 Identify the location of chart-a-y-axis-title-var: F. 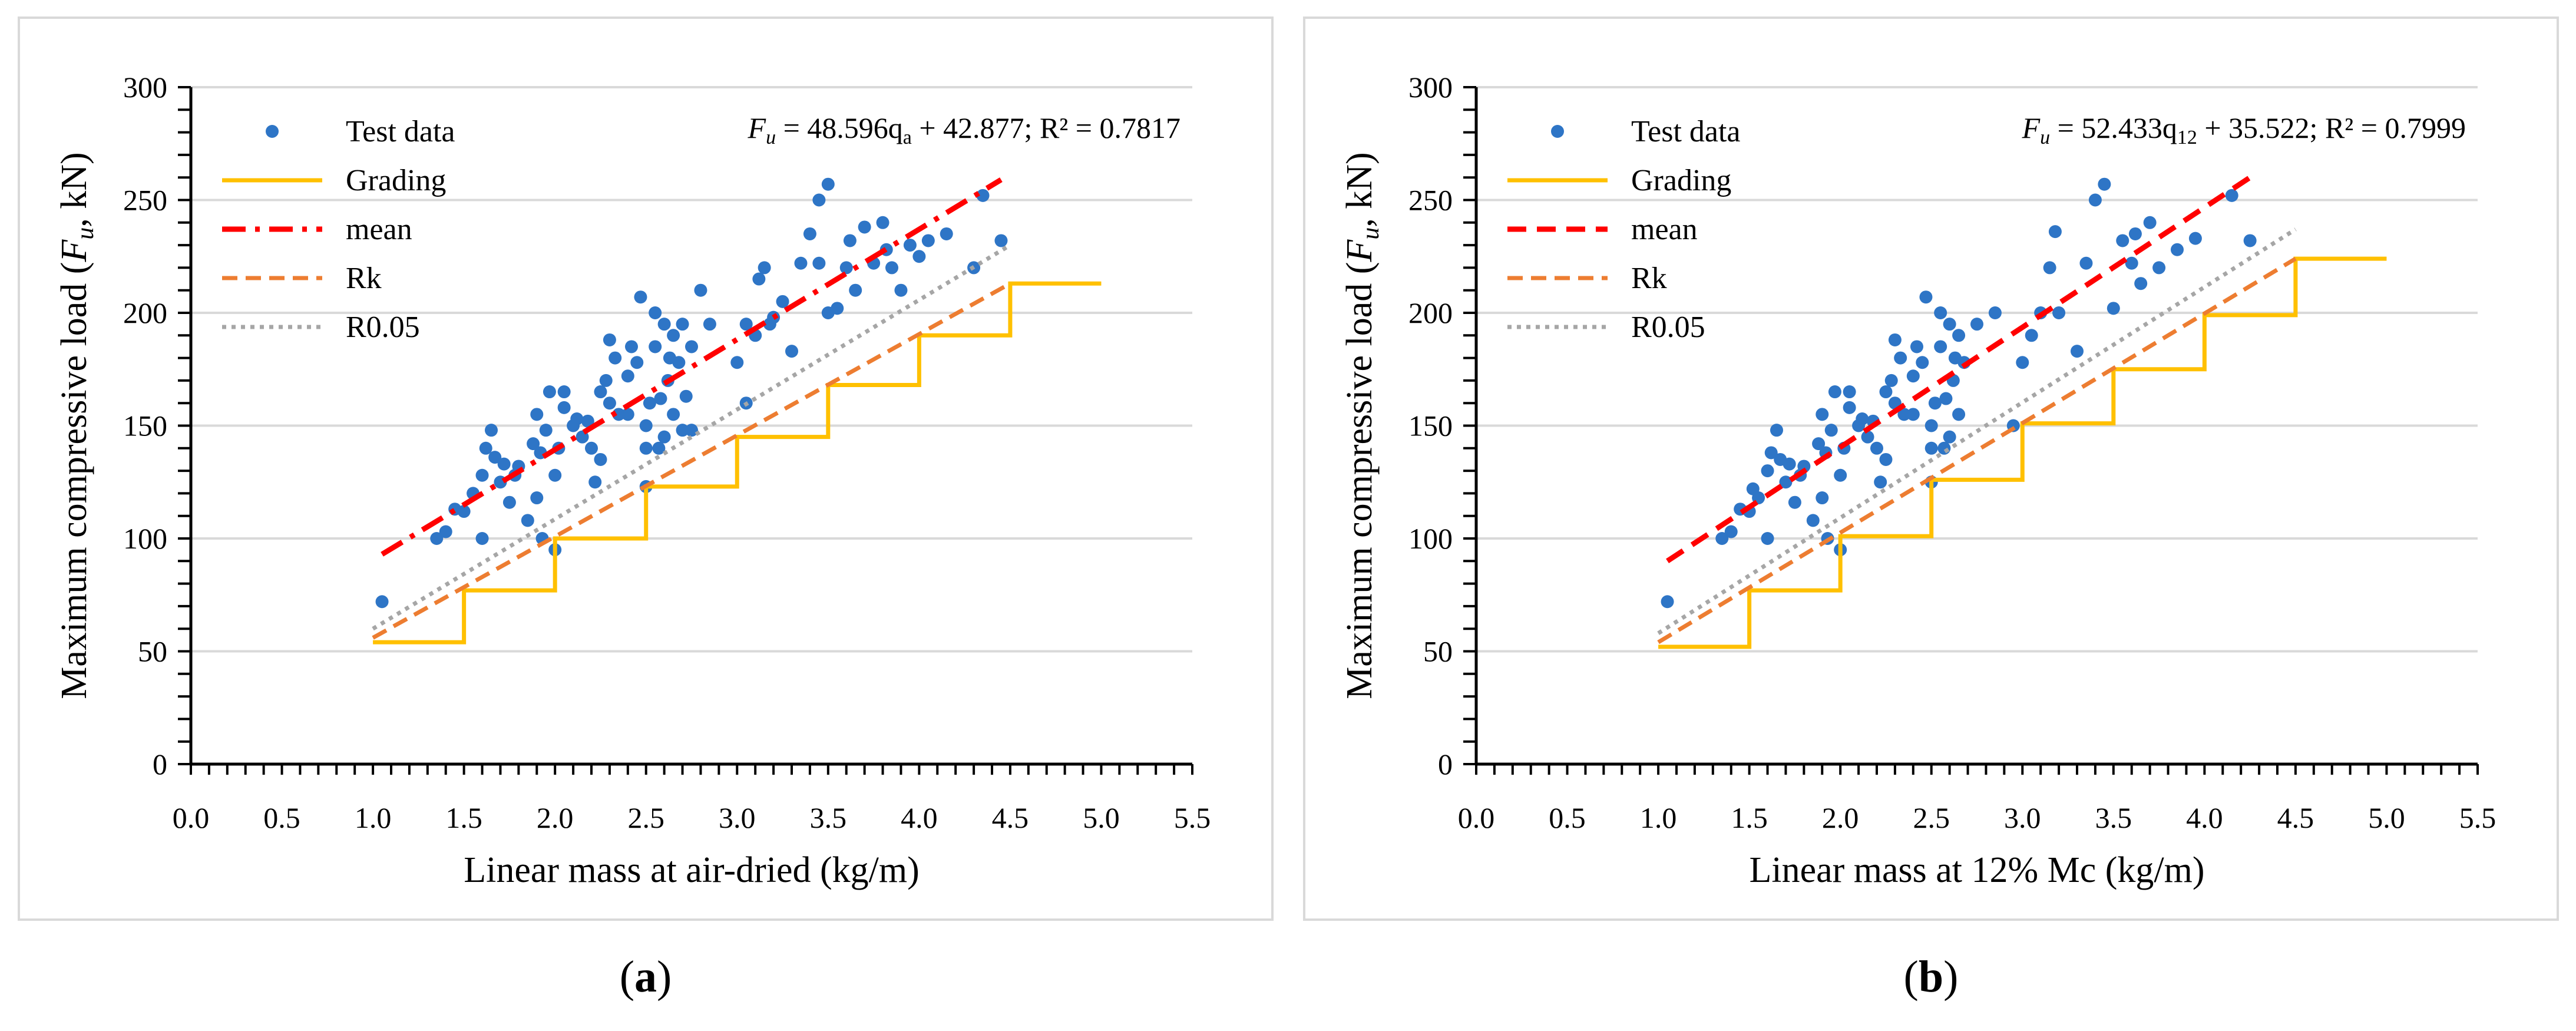
(74, 251).